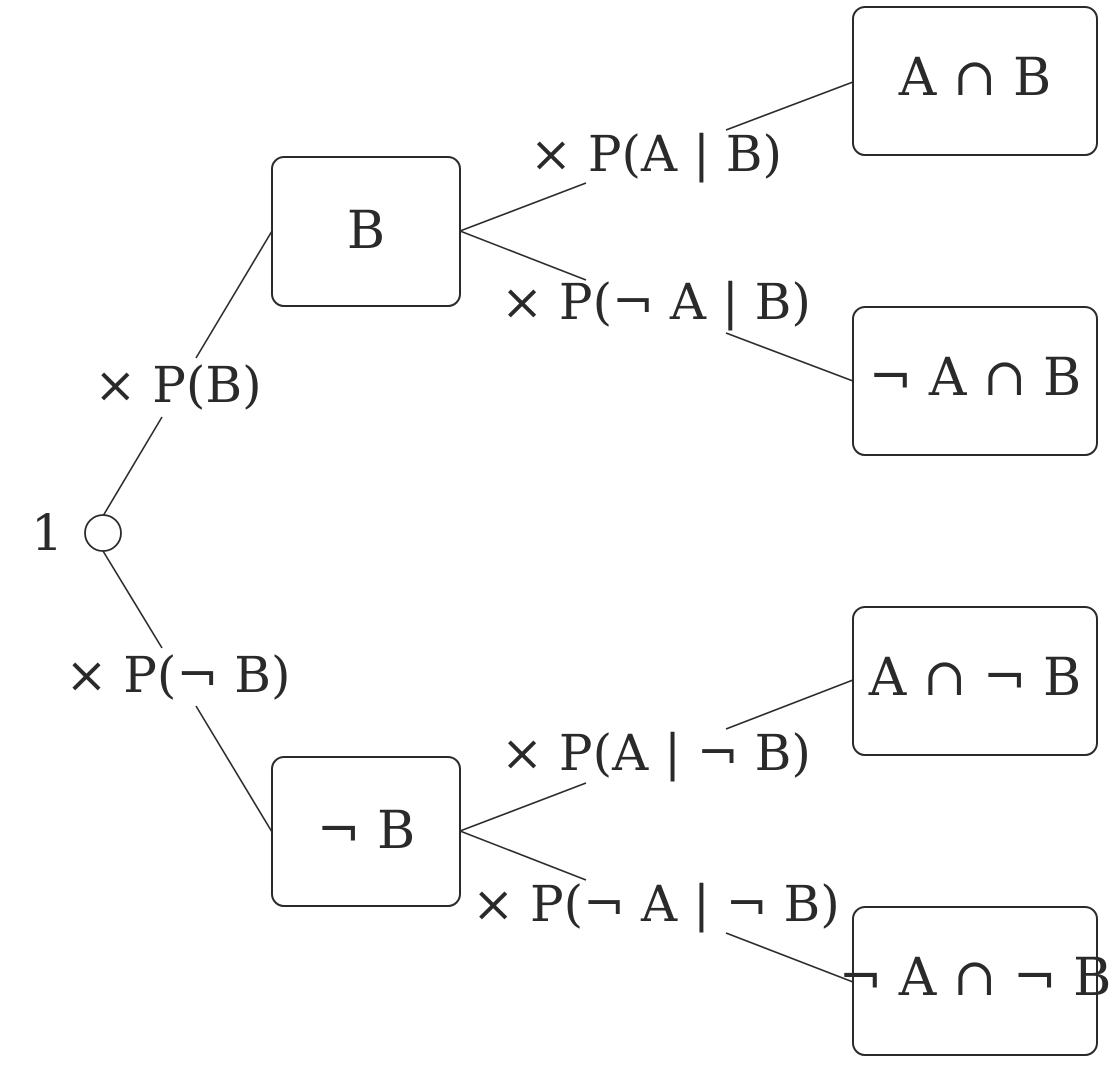 The height and width of the screenshot is (1072, 1113). I want to click on edge-not-b-to-a-and-not-b-right, so click(789, 704).